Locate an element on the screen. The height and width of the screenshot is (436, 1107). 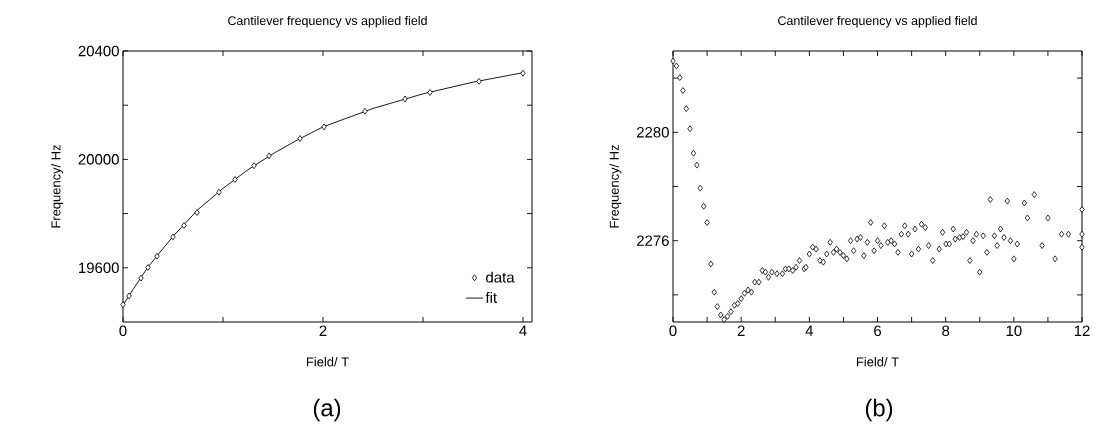
legend-label: data is located at coordinates (500, 277).